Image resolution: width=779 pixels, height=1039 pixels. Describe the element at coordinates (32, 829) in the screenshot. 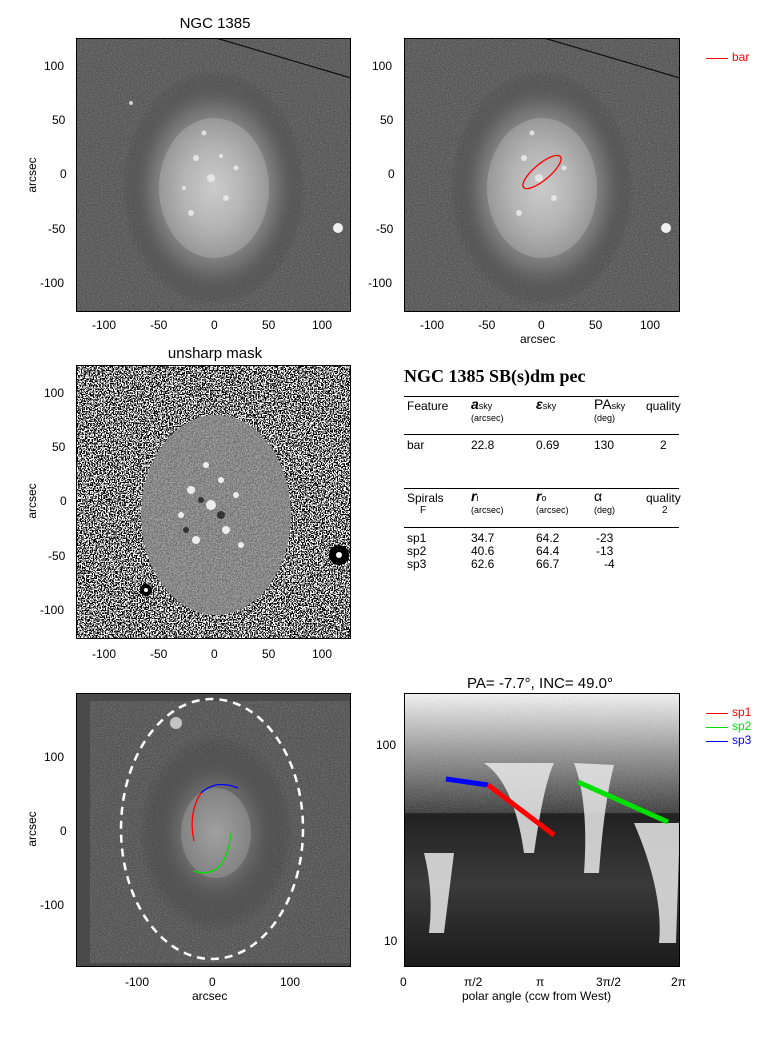

I see `panel5-ylabel: arcsec` at that location.